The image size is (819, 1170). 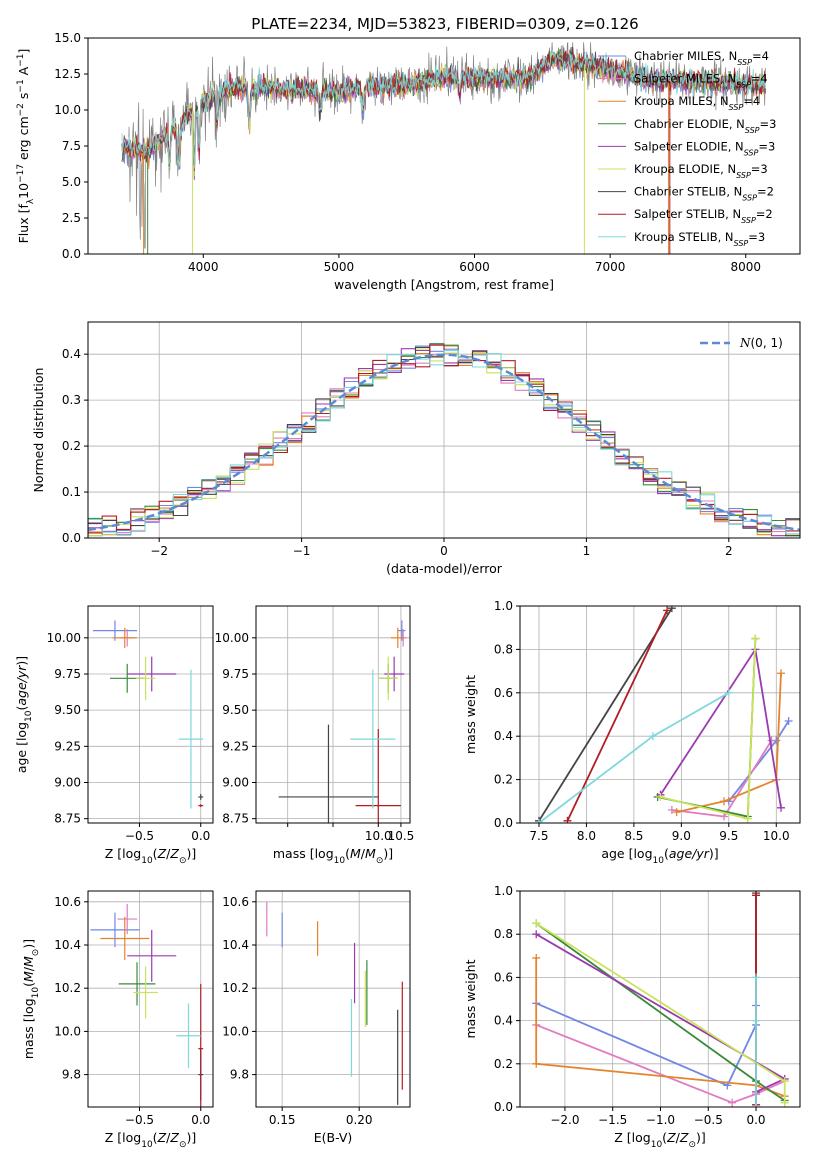 What do you see at coordinates (503, 1107) in the screenshot?
I see `y-tick-label: 0.0` at bounding box center [503, 1107].